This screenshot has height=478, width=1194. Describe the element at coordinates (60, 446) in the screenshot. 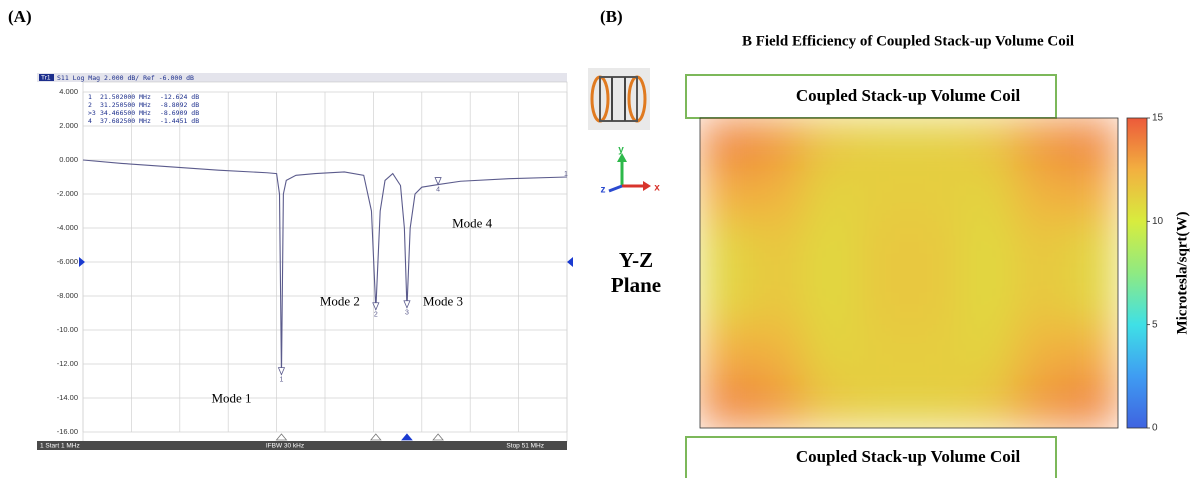

I see `footer-left: 1 Start 1 MHz` at that location.